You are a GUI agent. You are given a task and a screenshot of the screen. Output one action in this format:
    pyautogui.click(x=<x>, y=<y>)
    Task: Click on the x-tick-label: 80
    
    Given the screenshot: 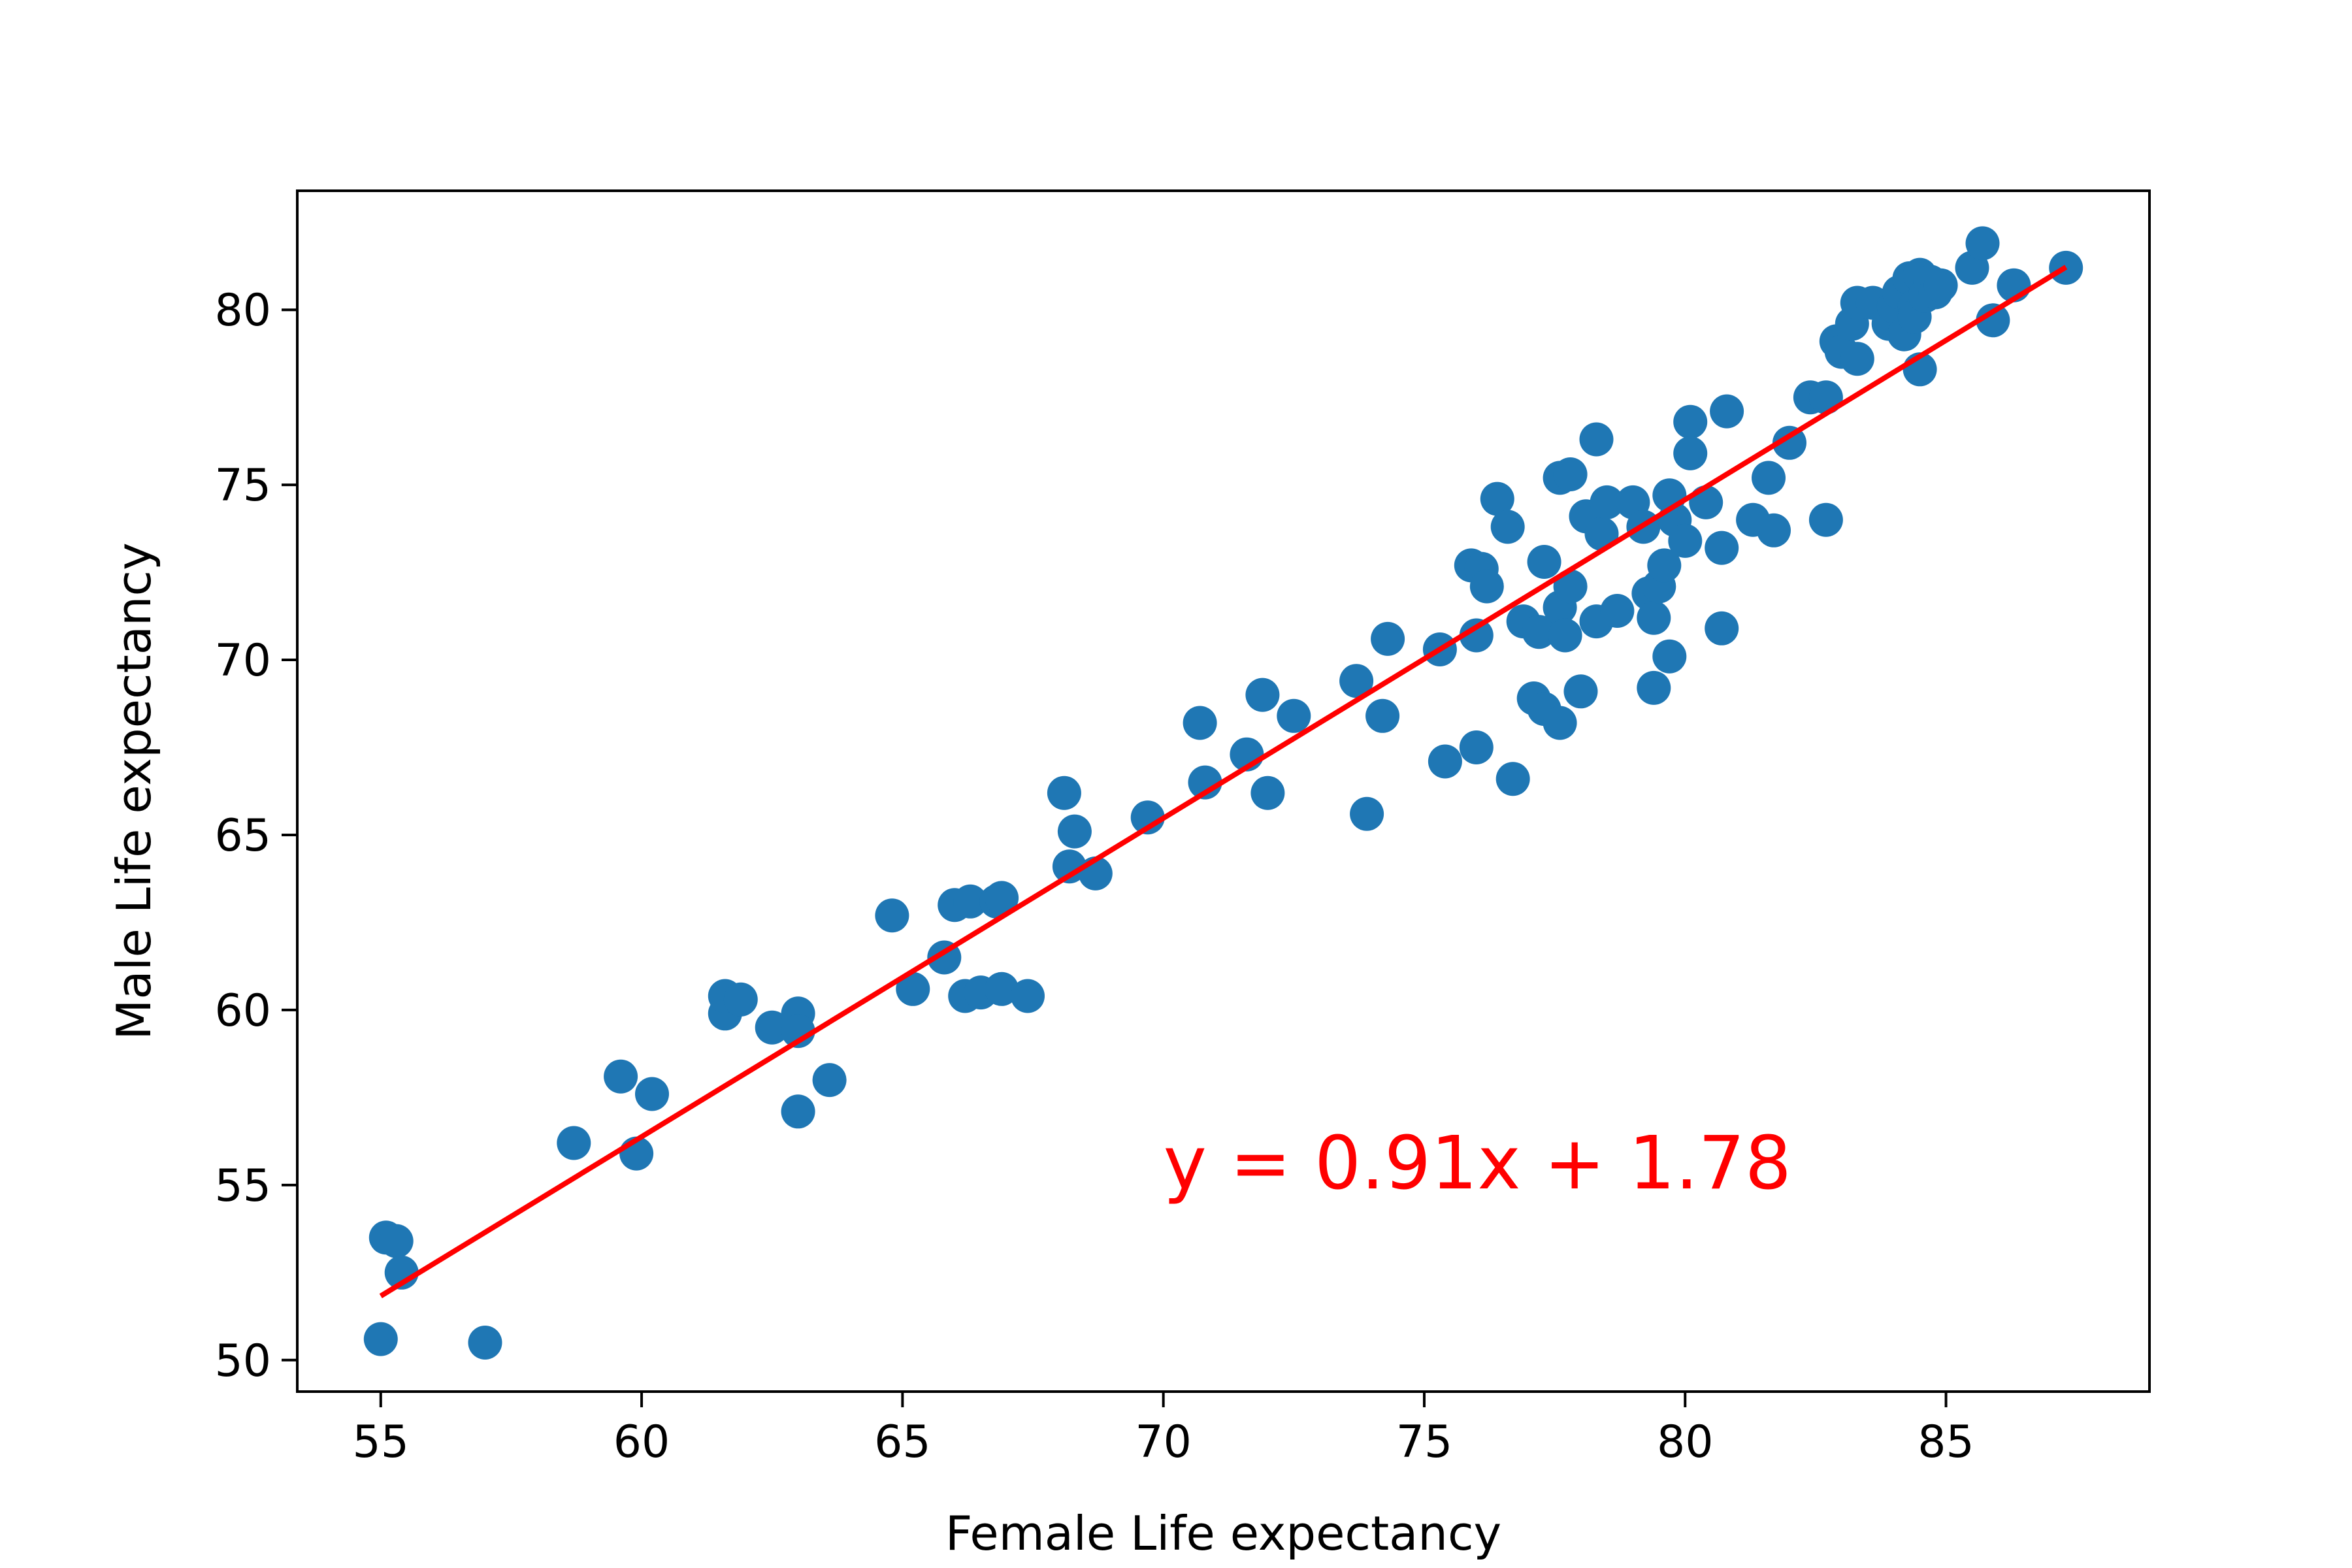 What is the action you would take?
    pyautogui.click(x=1685, y=1442)
    